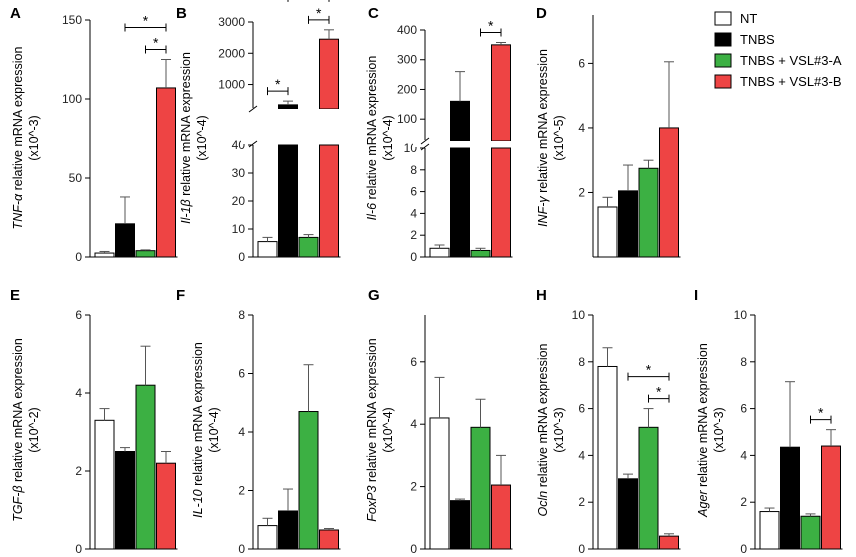 The width and height of the screenshot is (856, 557). I want to click on bar-tnbs-upper, so click(460, 121).